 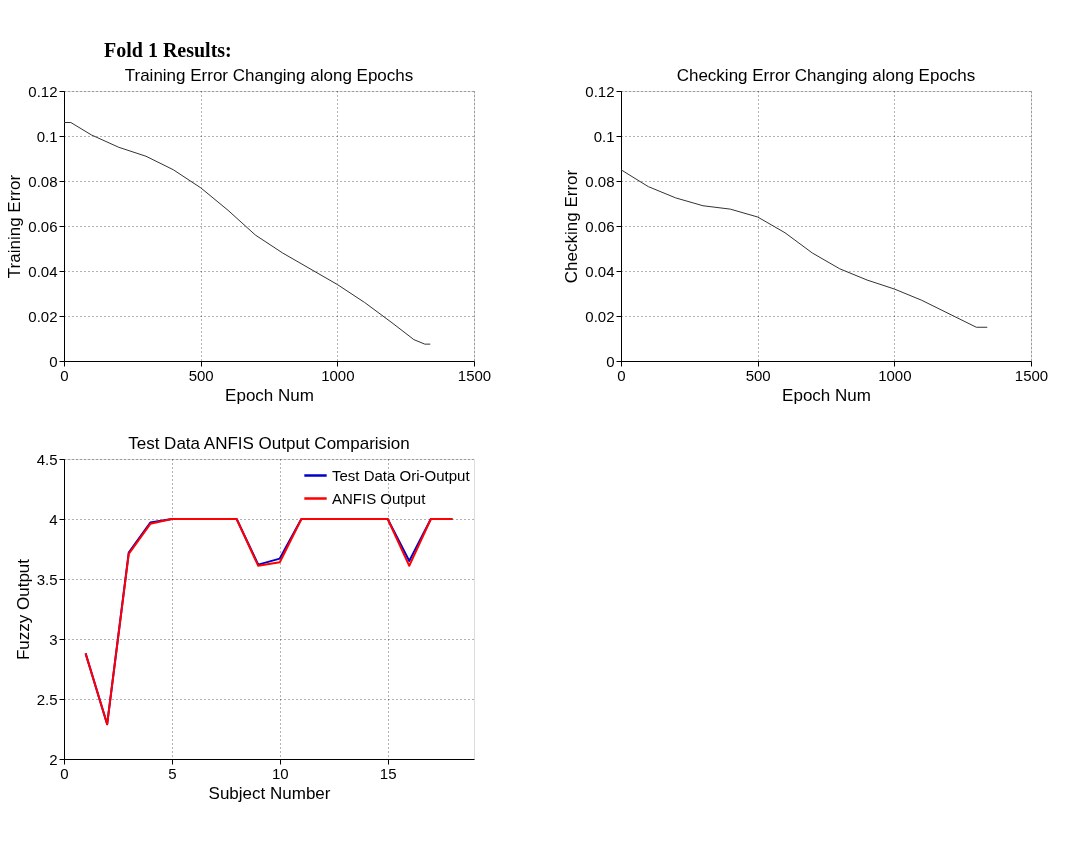 I want to click on text: Fold 1 Results:, so click(x=168, y=50).